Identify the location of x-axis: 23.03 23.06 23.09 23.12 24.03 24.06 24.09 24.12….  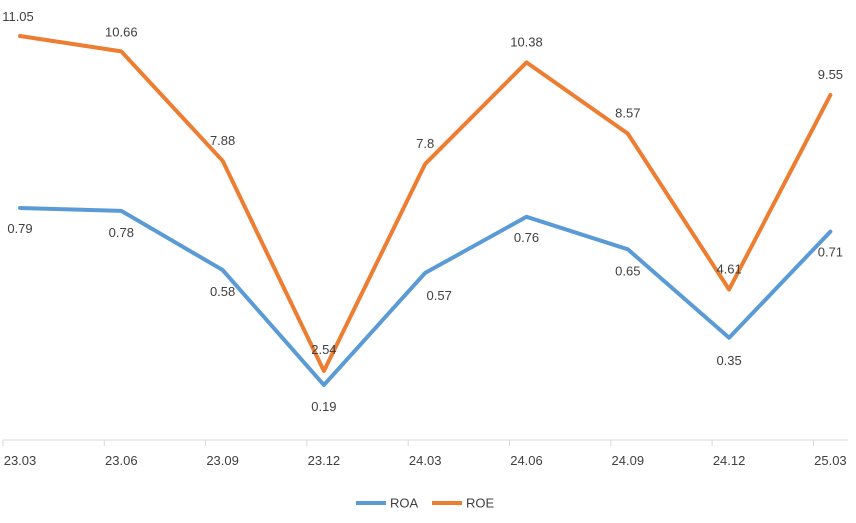
(425, 453).